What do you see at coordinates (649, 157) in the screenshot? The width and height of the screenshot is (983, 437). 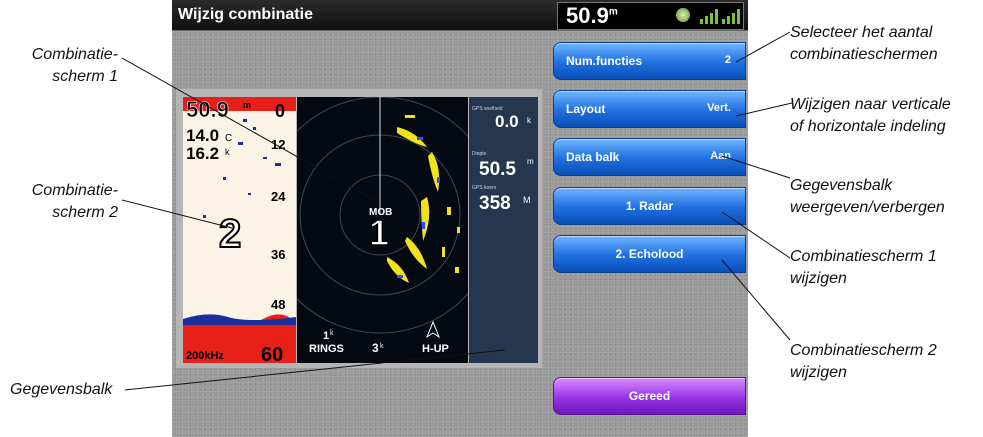 I see `data-bar-button: Data balk Aan` at bounding box center [649, 157].